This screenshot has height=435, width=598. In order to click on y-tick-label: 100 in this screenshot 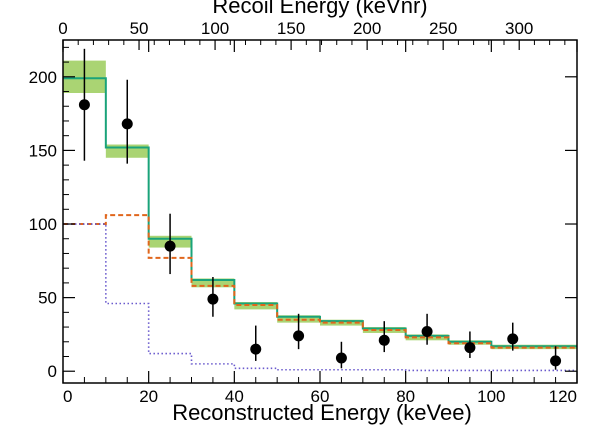, I will do `click(43, 224)`.